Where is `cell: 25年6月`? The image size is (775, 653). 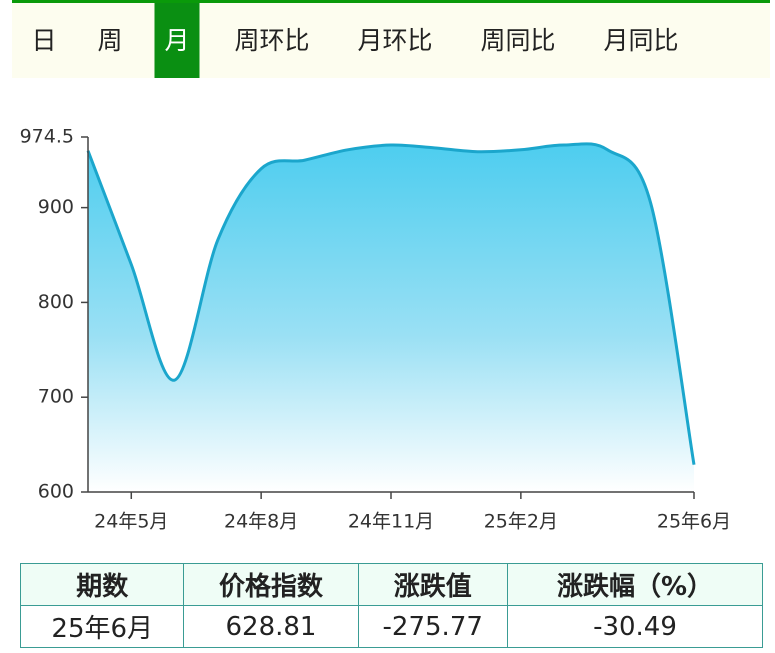 cell: 25年6月 is located at coordinates (102, 626).